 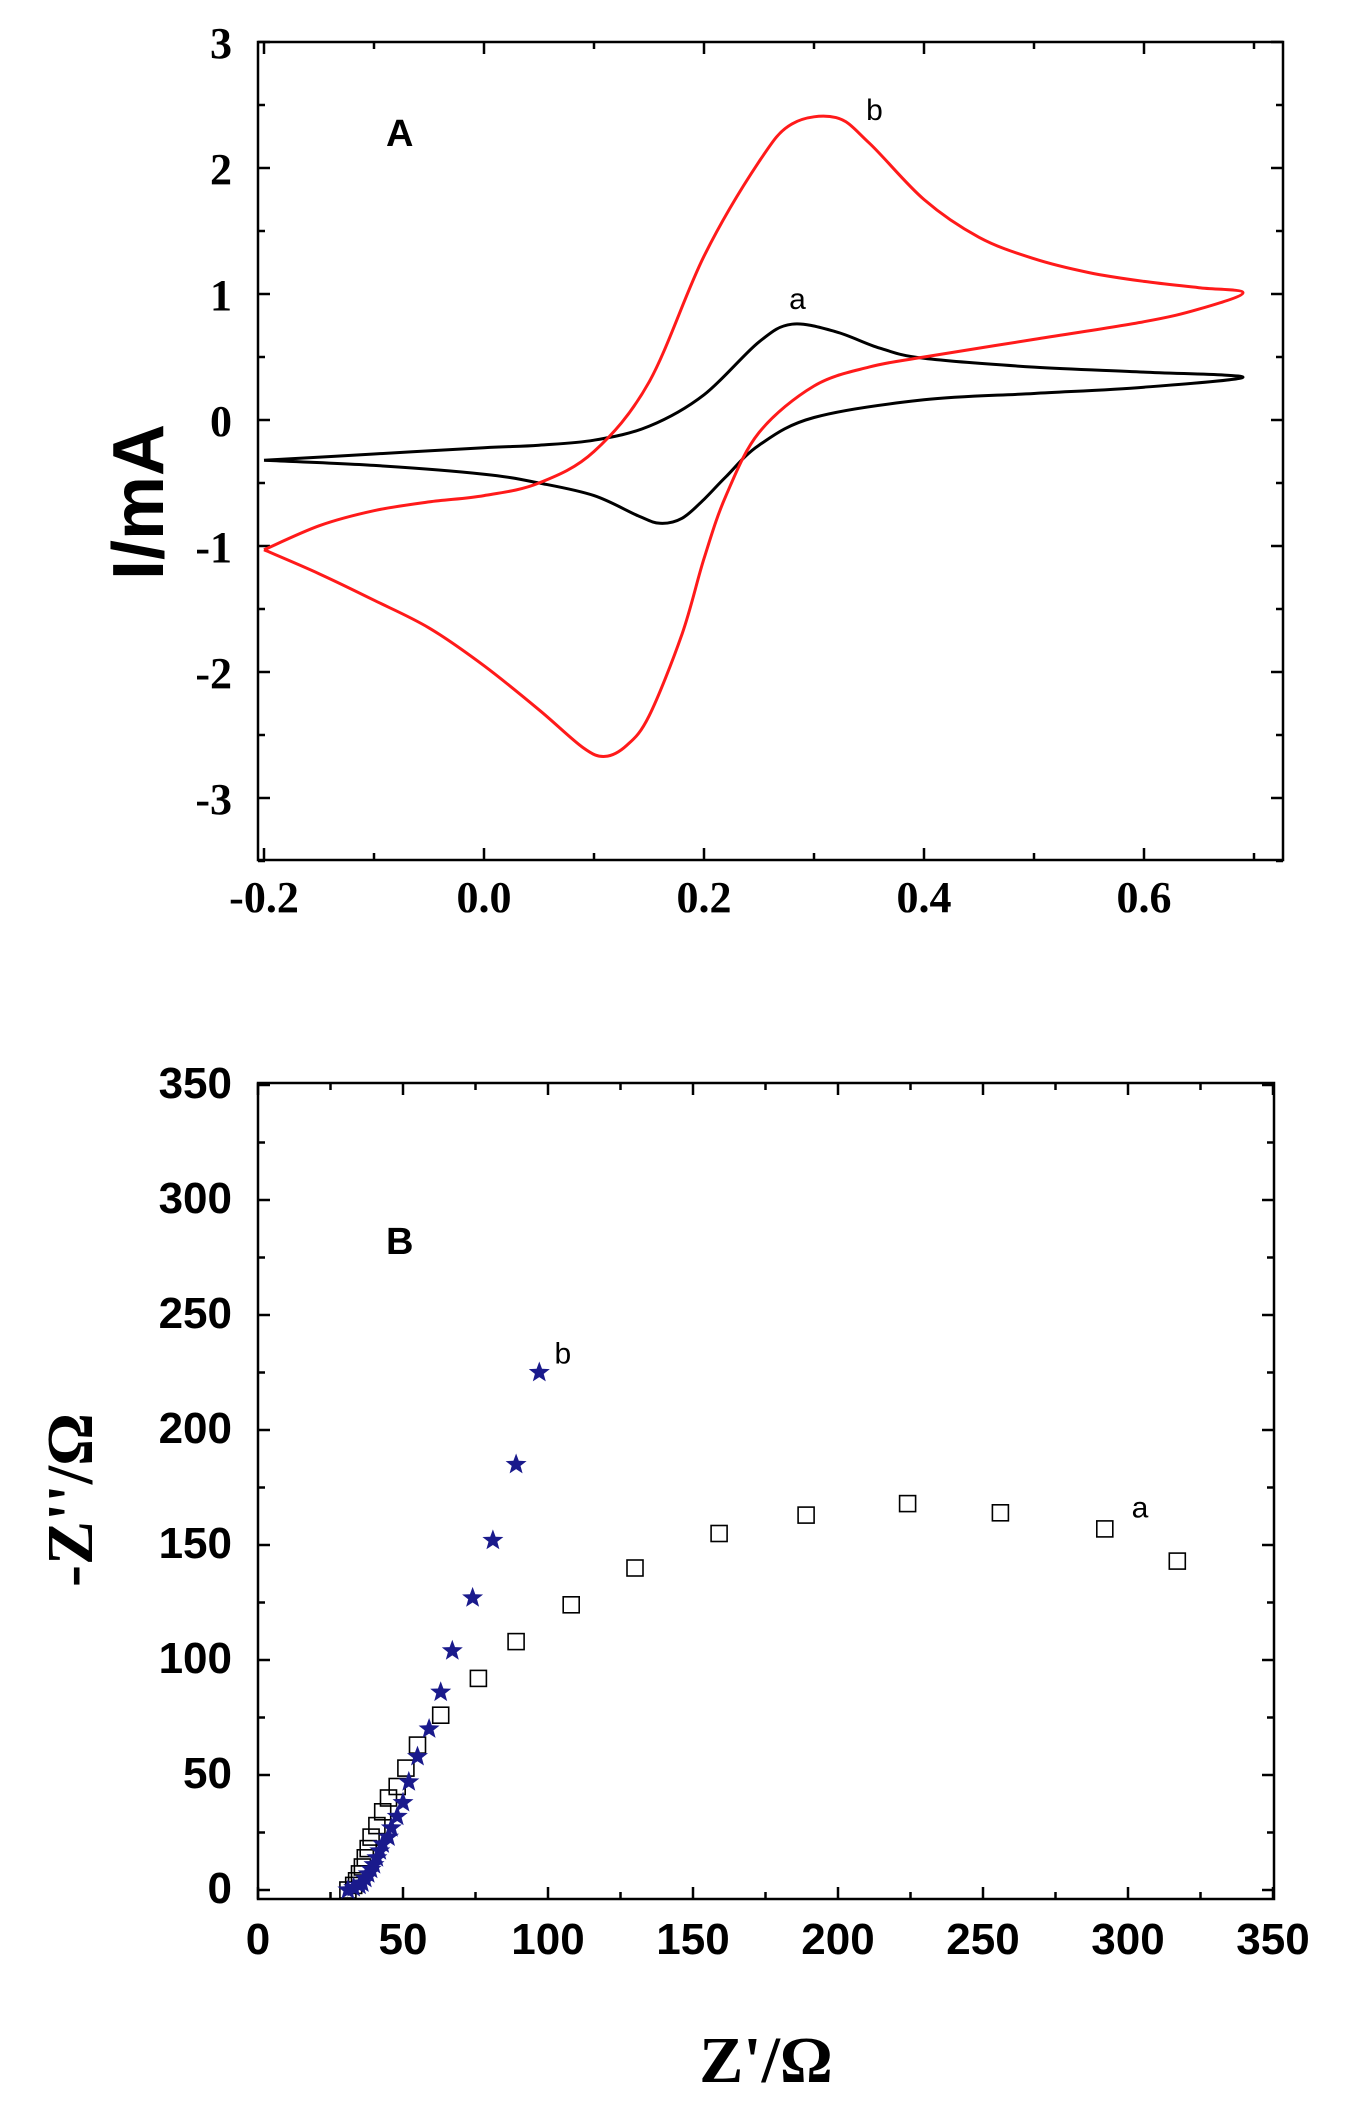 I want to click on eis-x-tick-label: 250, so click(x=982, y=1939).